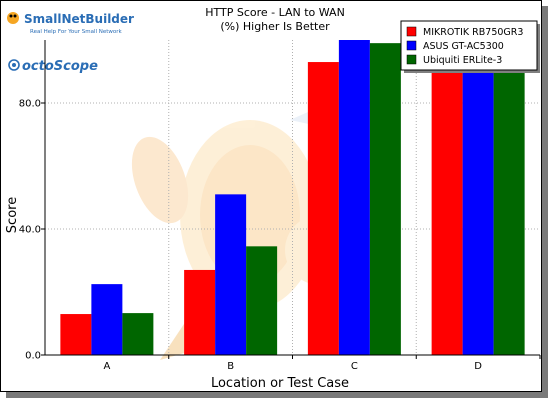  What do you see at coordinates (275, 26) in the screenshot?
I see `chart-subtitle: (%) Higher Is Better` at bounding box center [275, 26].